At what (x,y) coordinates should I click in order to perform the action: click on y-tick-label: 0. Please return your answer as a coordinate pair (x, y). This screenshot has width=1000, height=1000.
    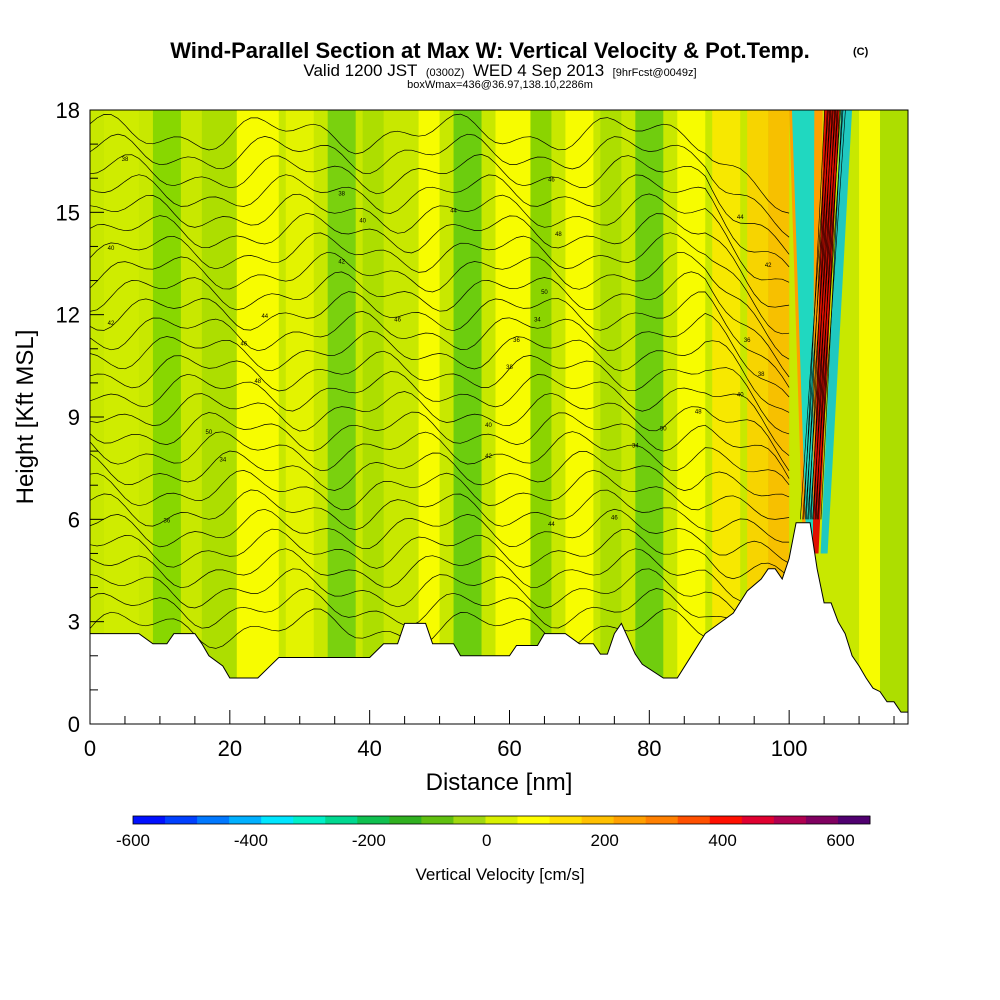
    Looking at the image, I should click on (74, 724).